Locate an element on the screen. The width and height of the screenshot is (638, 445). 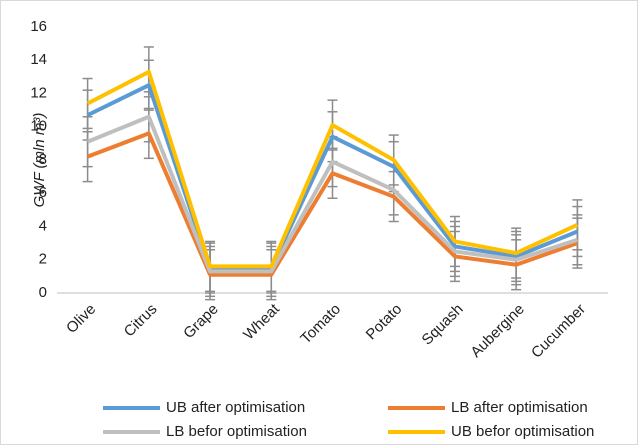
legend-label: LB after optimisation is located at coordinates (519, 407).